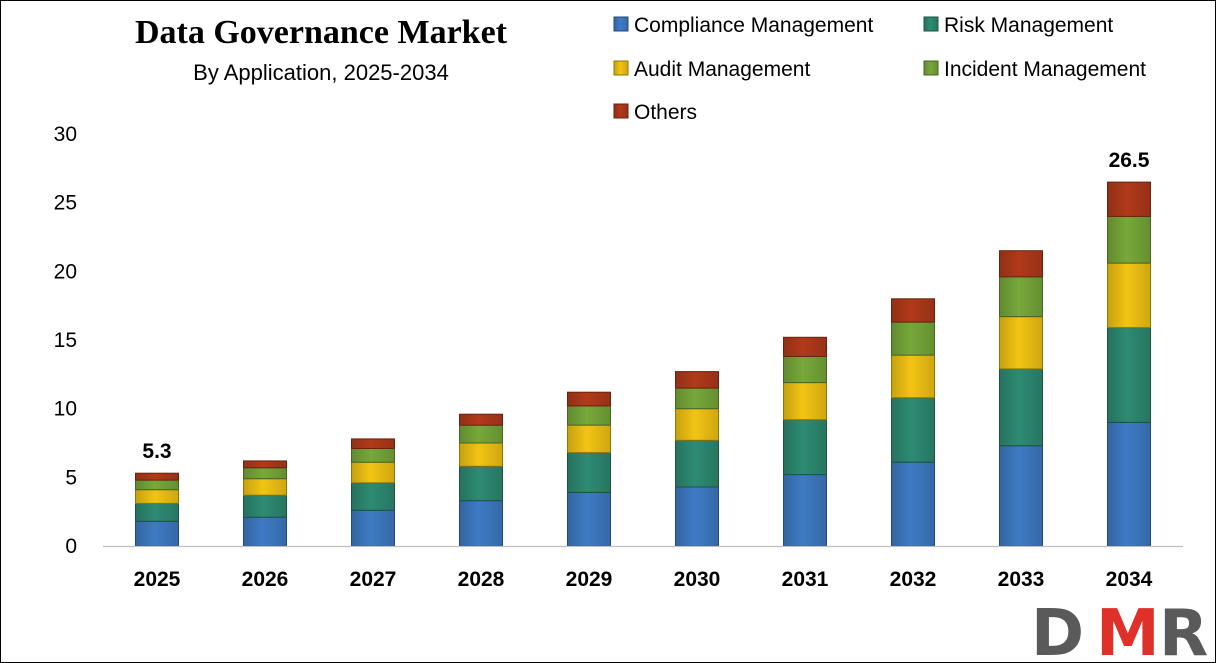 This screenshot has width=1216, height=663. Describe the element at coordinates (1045, 69) in the screenshot. I see `legend-label: Incident Management` at that location.